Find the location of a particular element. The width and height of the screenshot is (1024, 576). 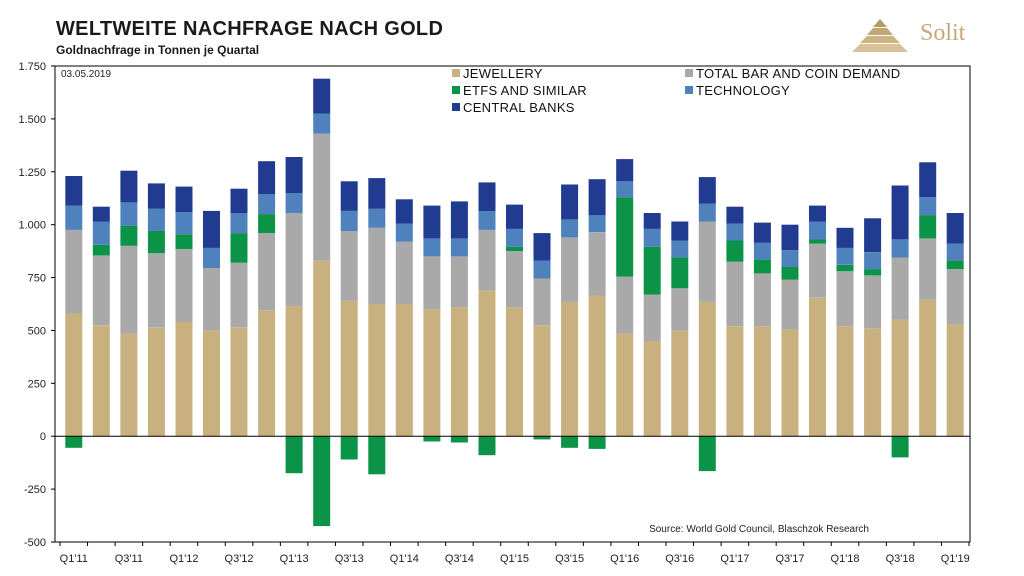

x-tick-label: Q3'18 is located at coordinates (900, 559).